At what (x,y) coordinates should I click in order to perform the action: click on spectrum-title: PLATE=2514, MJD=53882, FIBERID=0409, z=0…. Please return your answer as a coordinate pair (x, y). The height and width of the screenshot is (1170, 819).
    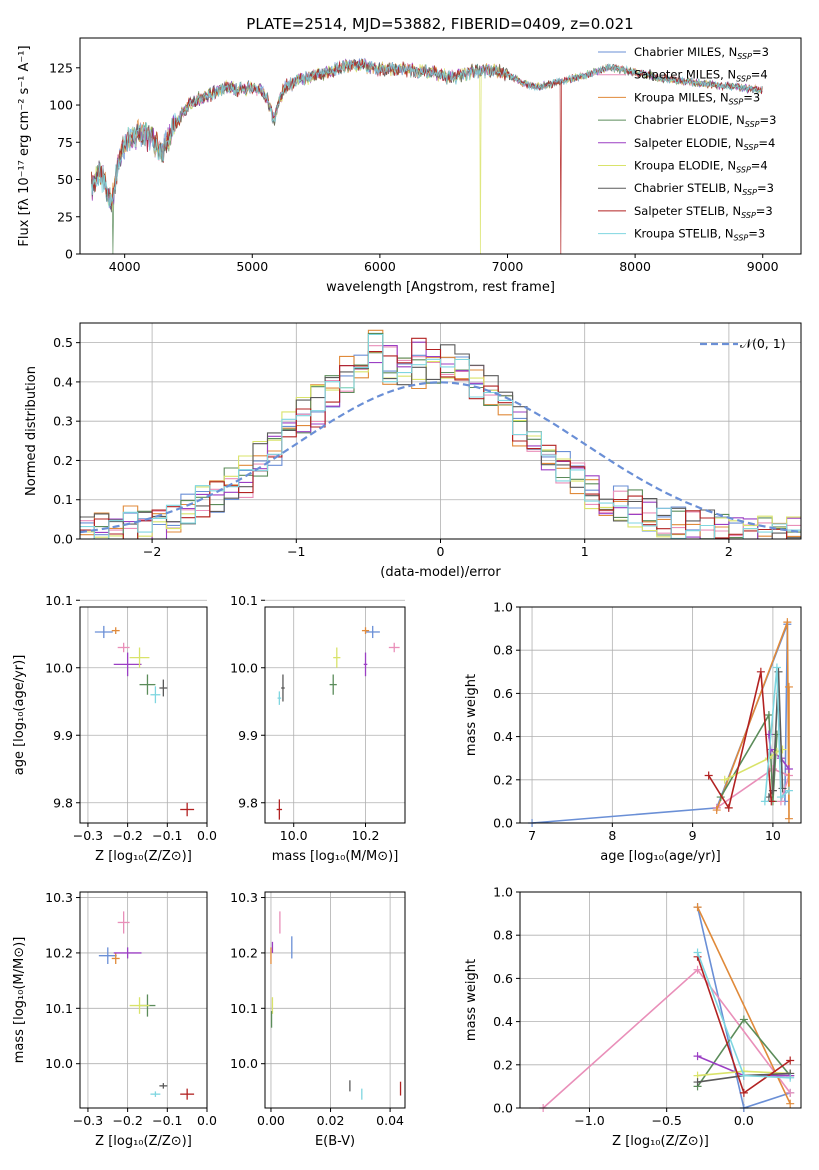
    Looking at the image, I should click on (439, 24).